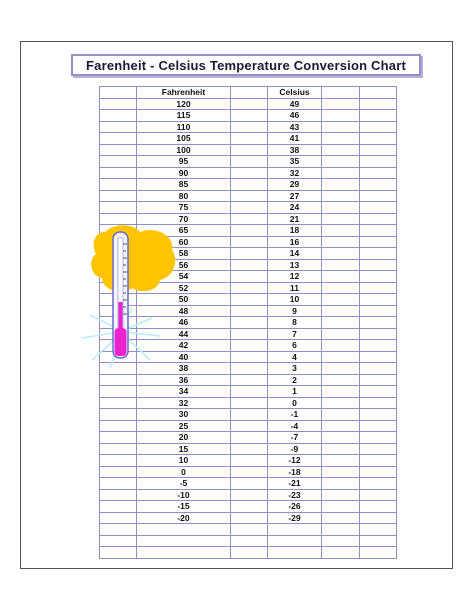  Describe the element at coordinates (183, 161) in the screenshot. I see `fahrenheit-cell: 95` at that location.